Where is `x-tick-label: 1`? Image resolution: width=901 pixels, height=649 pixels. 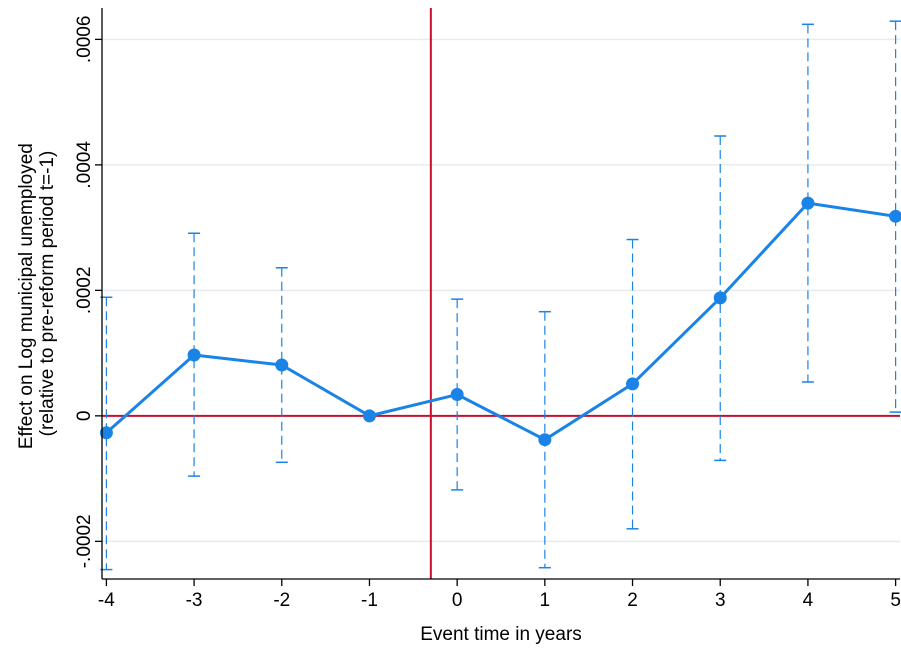 x-tick-label: 1 is located at coordinates (545, 600).